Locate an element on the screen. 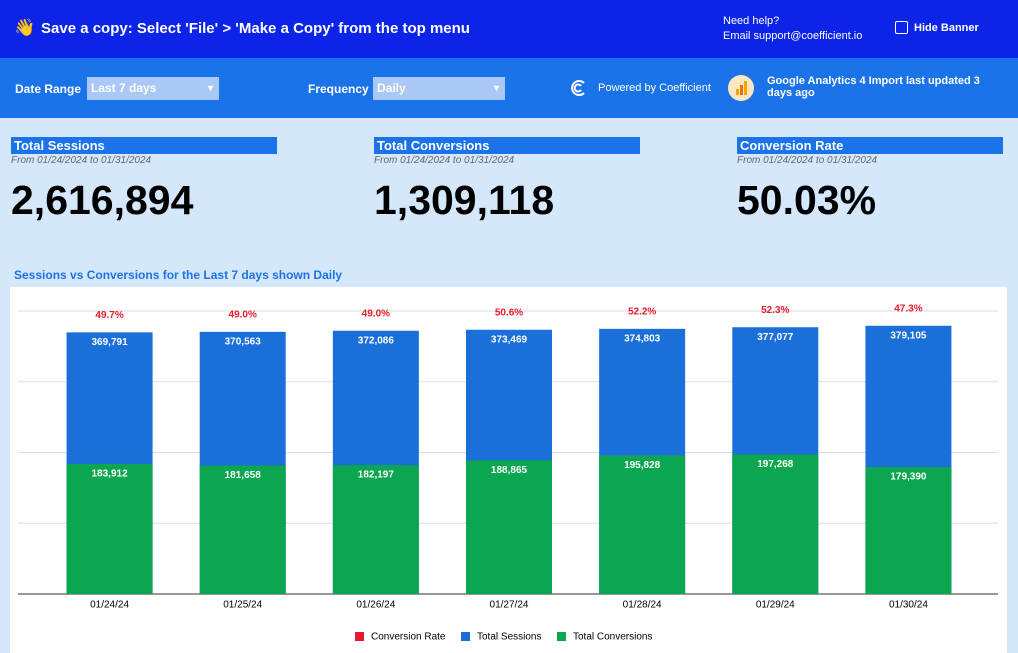  kpi-label: Conversion Rate is located at coordinates (870, 145).